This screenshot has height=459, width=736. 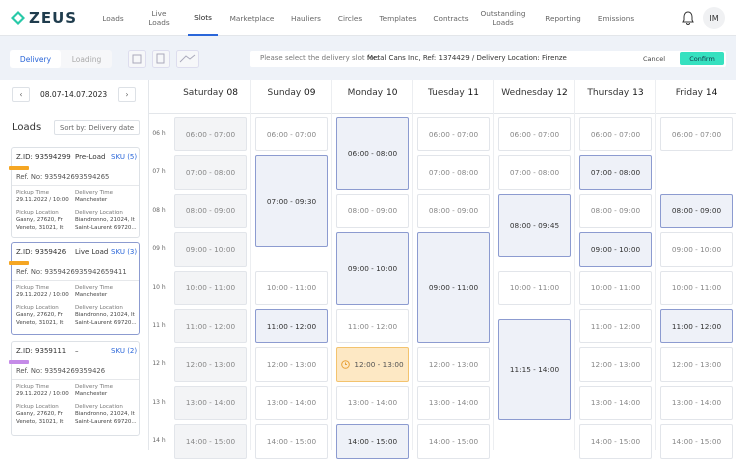 I want to click on status: –, so click(x=77, y=351).